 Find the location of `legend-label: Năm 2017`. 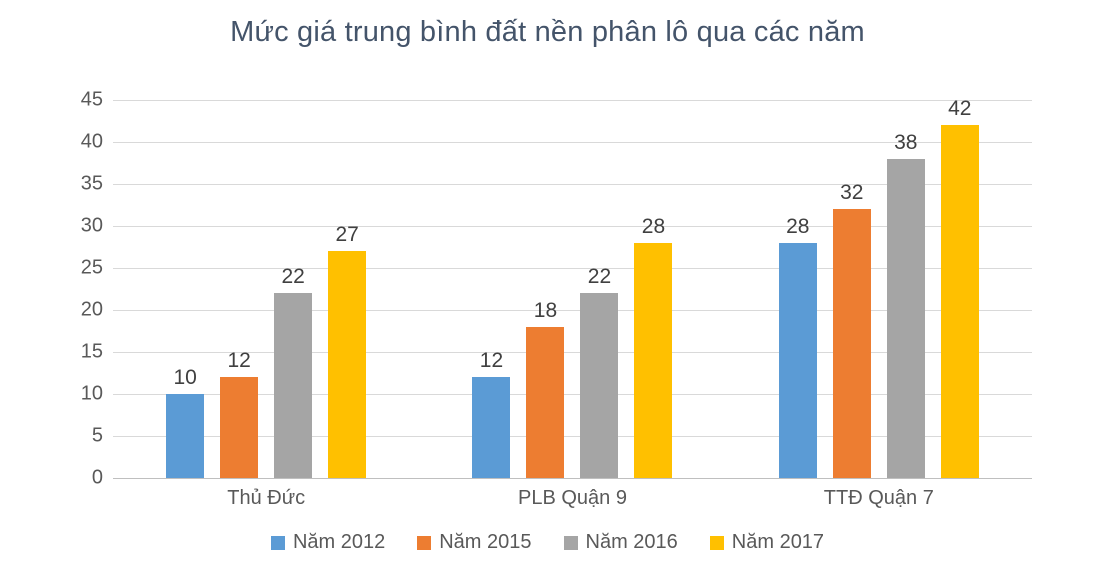

legend-label: Năm 2017 is located at coordinates (778, 542).